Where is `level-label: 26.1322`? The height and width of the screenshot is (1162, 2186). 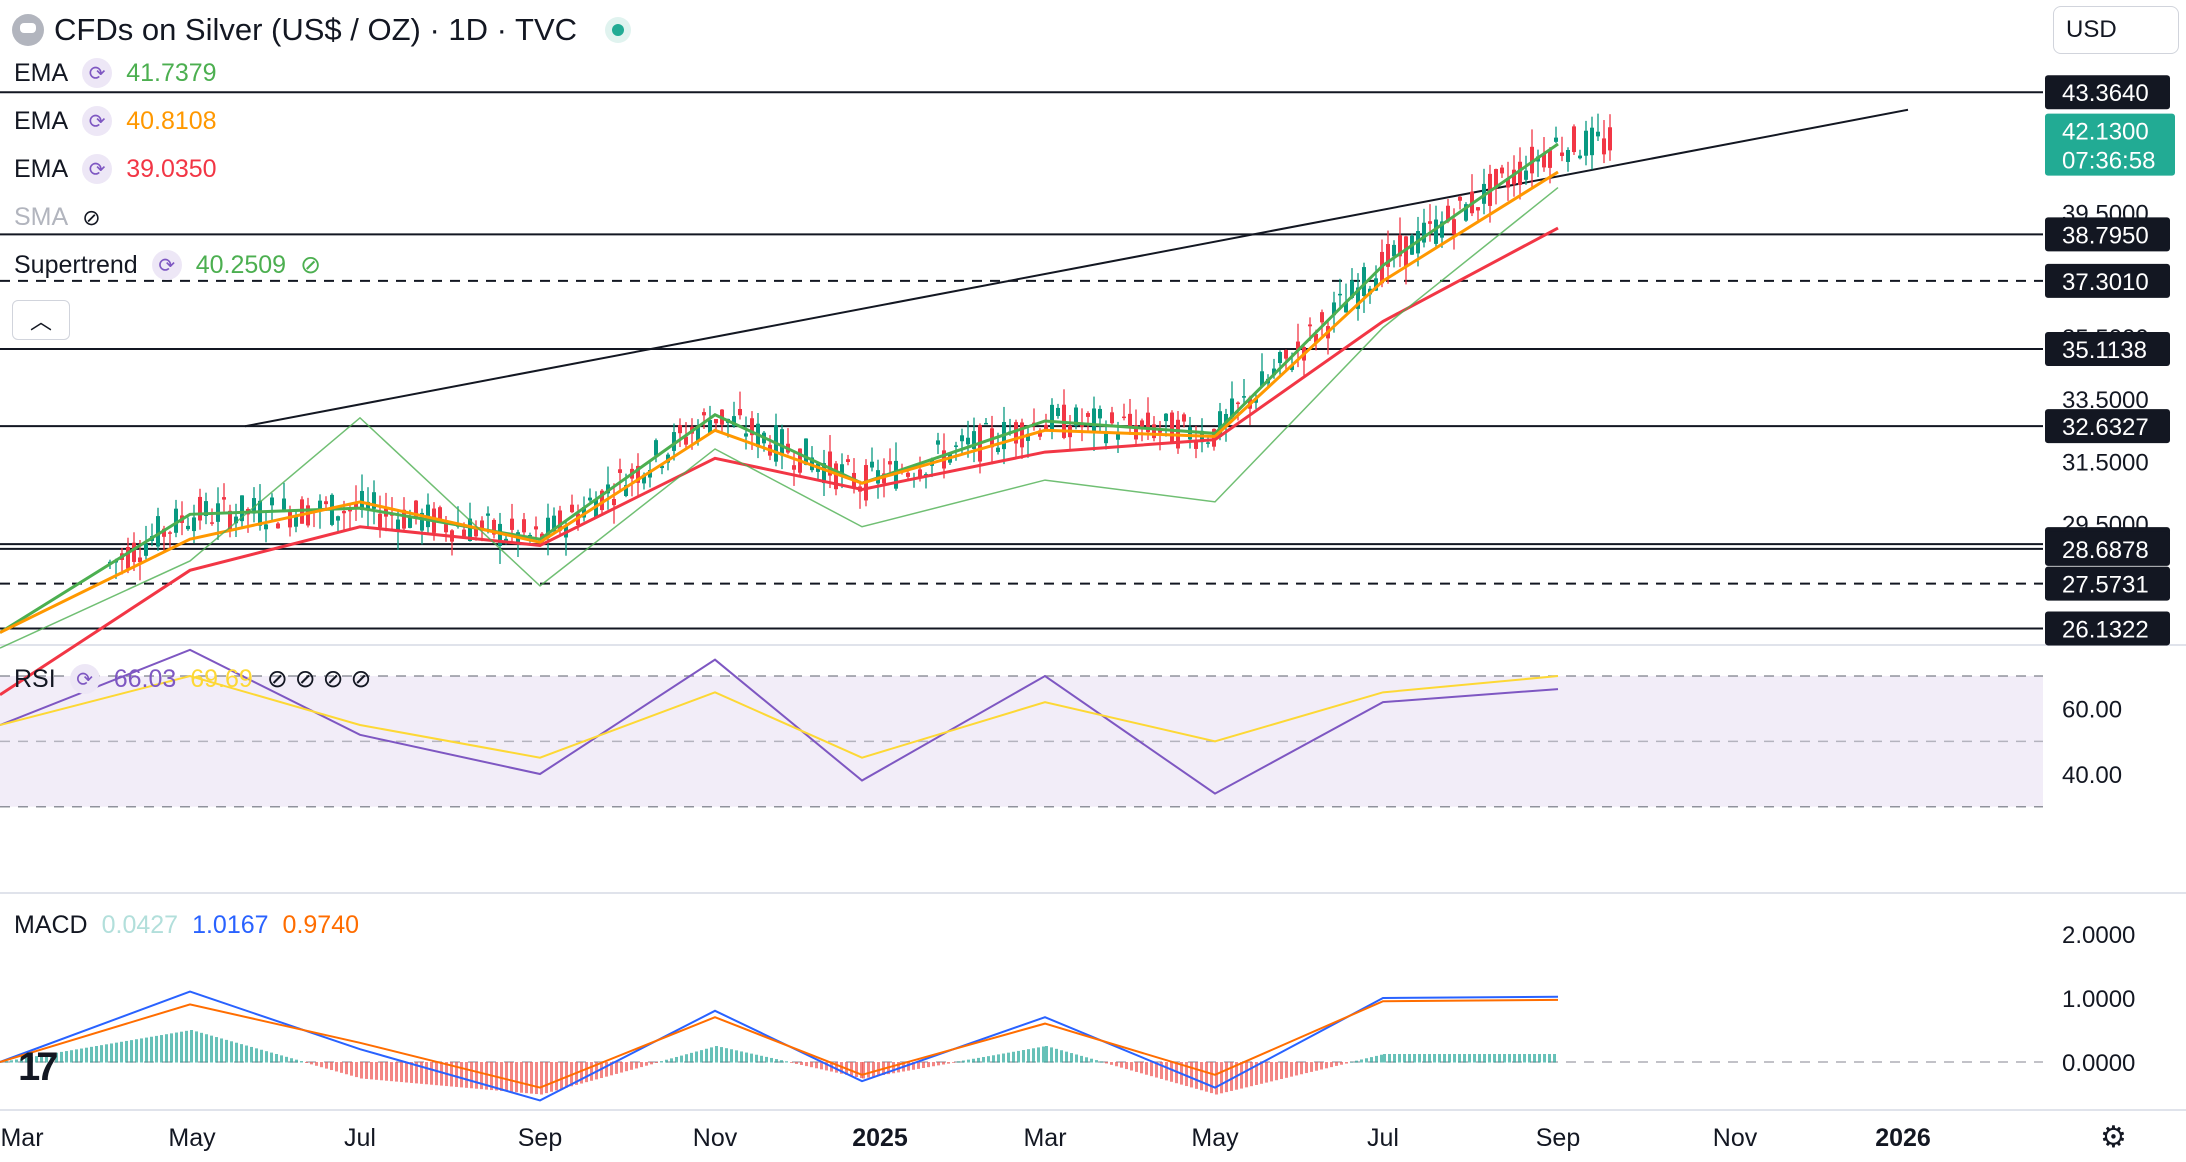 level-label: 26.1322 is located at coordinates (2105, 629).